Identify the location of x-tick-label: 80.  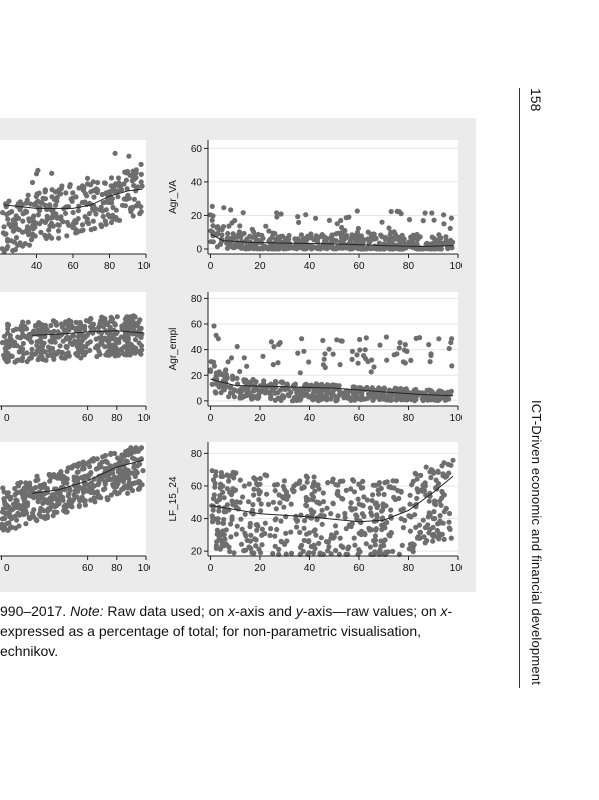
(117, 568).